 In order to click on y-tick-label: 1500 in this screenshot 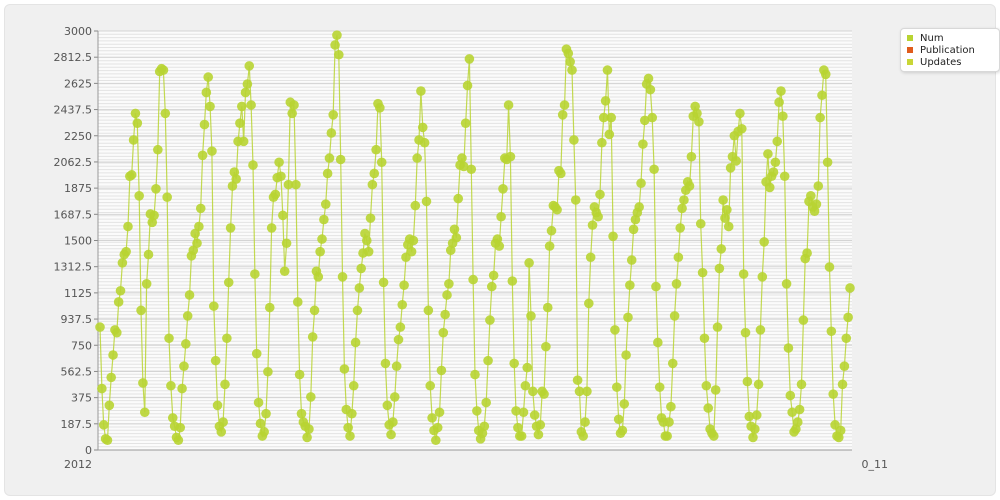, I will do `click(78, 241)`.